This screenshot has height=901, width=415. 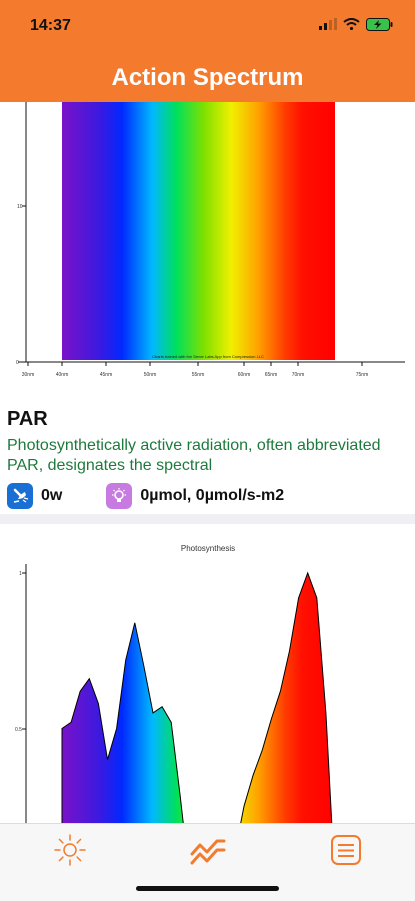 What do you see at coordinates (198, 375) in the screenshot?
I see `spectrum-x-tick-label: 55nm` at bounding box center [198, 375].